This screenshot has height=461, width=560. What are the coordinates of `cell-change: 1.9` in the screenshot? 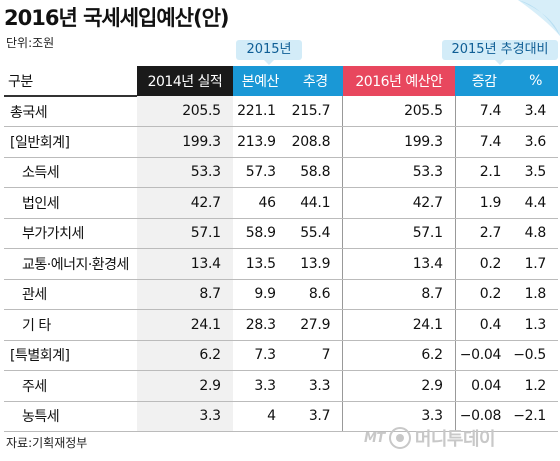 It's located at (484, 203).